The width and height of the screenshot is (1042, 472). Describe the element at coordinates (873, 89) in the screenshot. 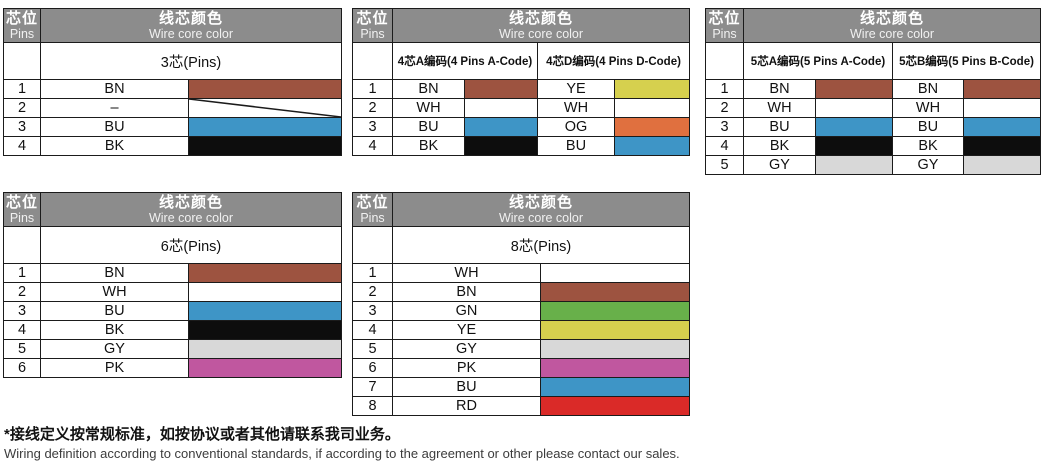

I see `table-row: 1 BN BN` at that location.